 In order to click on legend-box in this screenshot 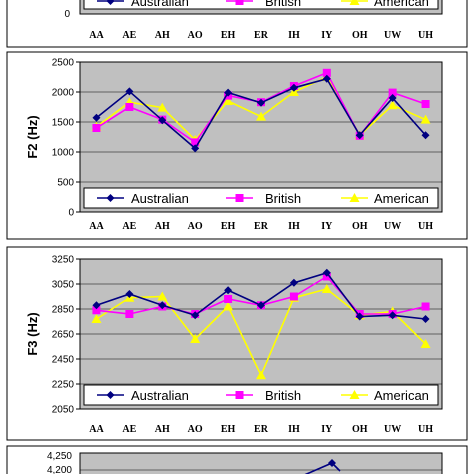, I will do `click(261, 395)`.